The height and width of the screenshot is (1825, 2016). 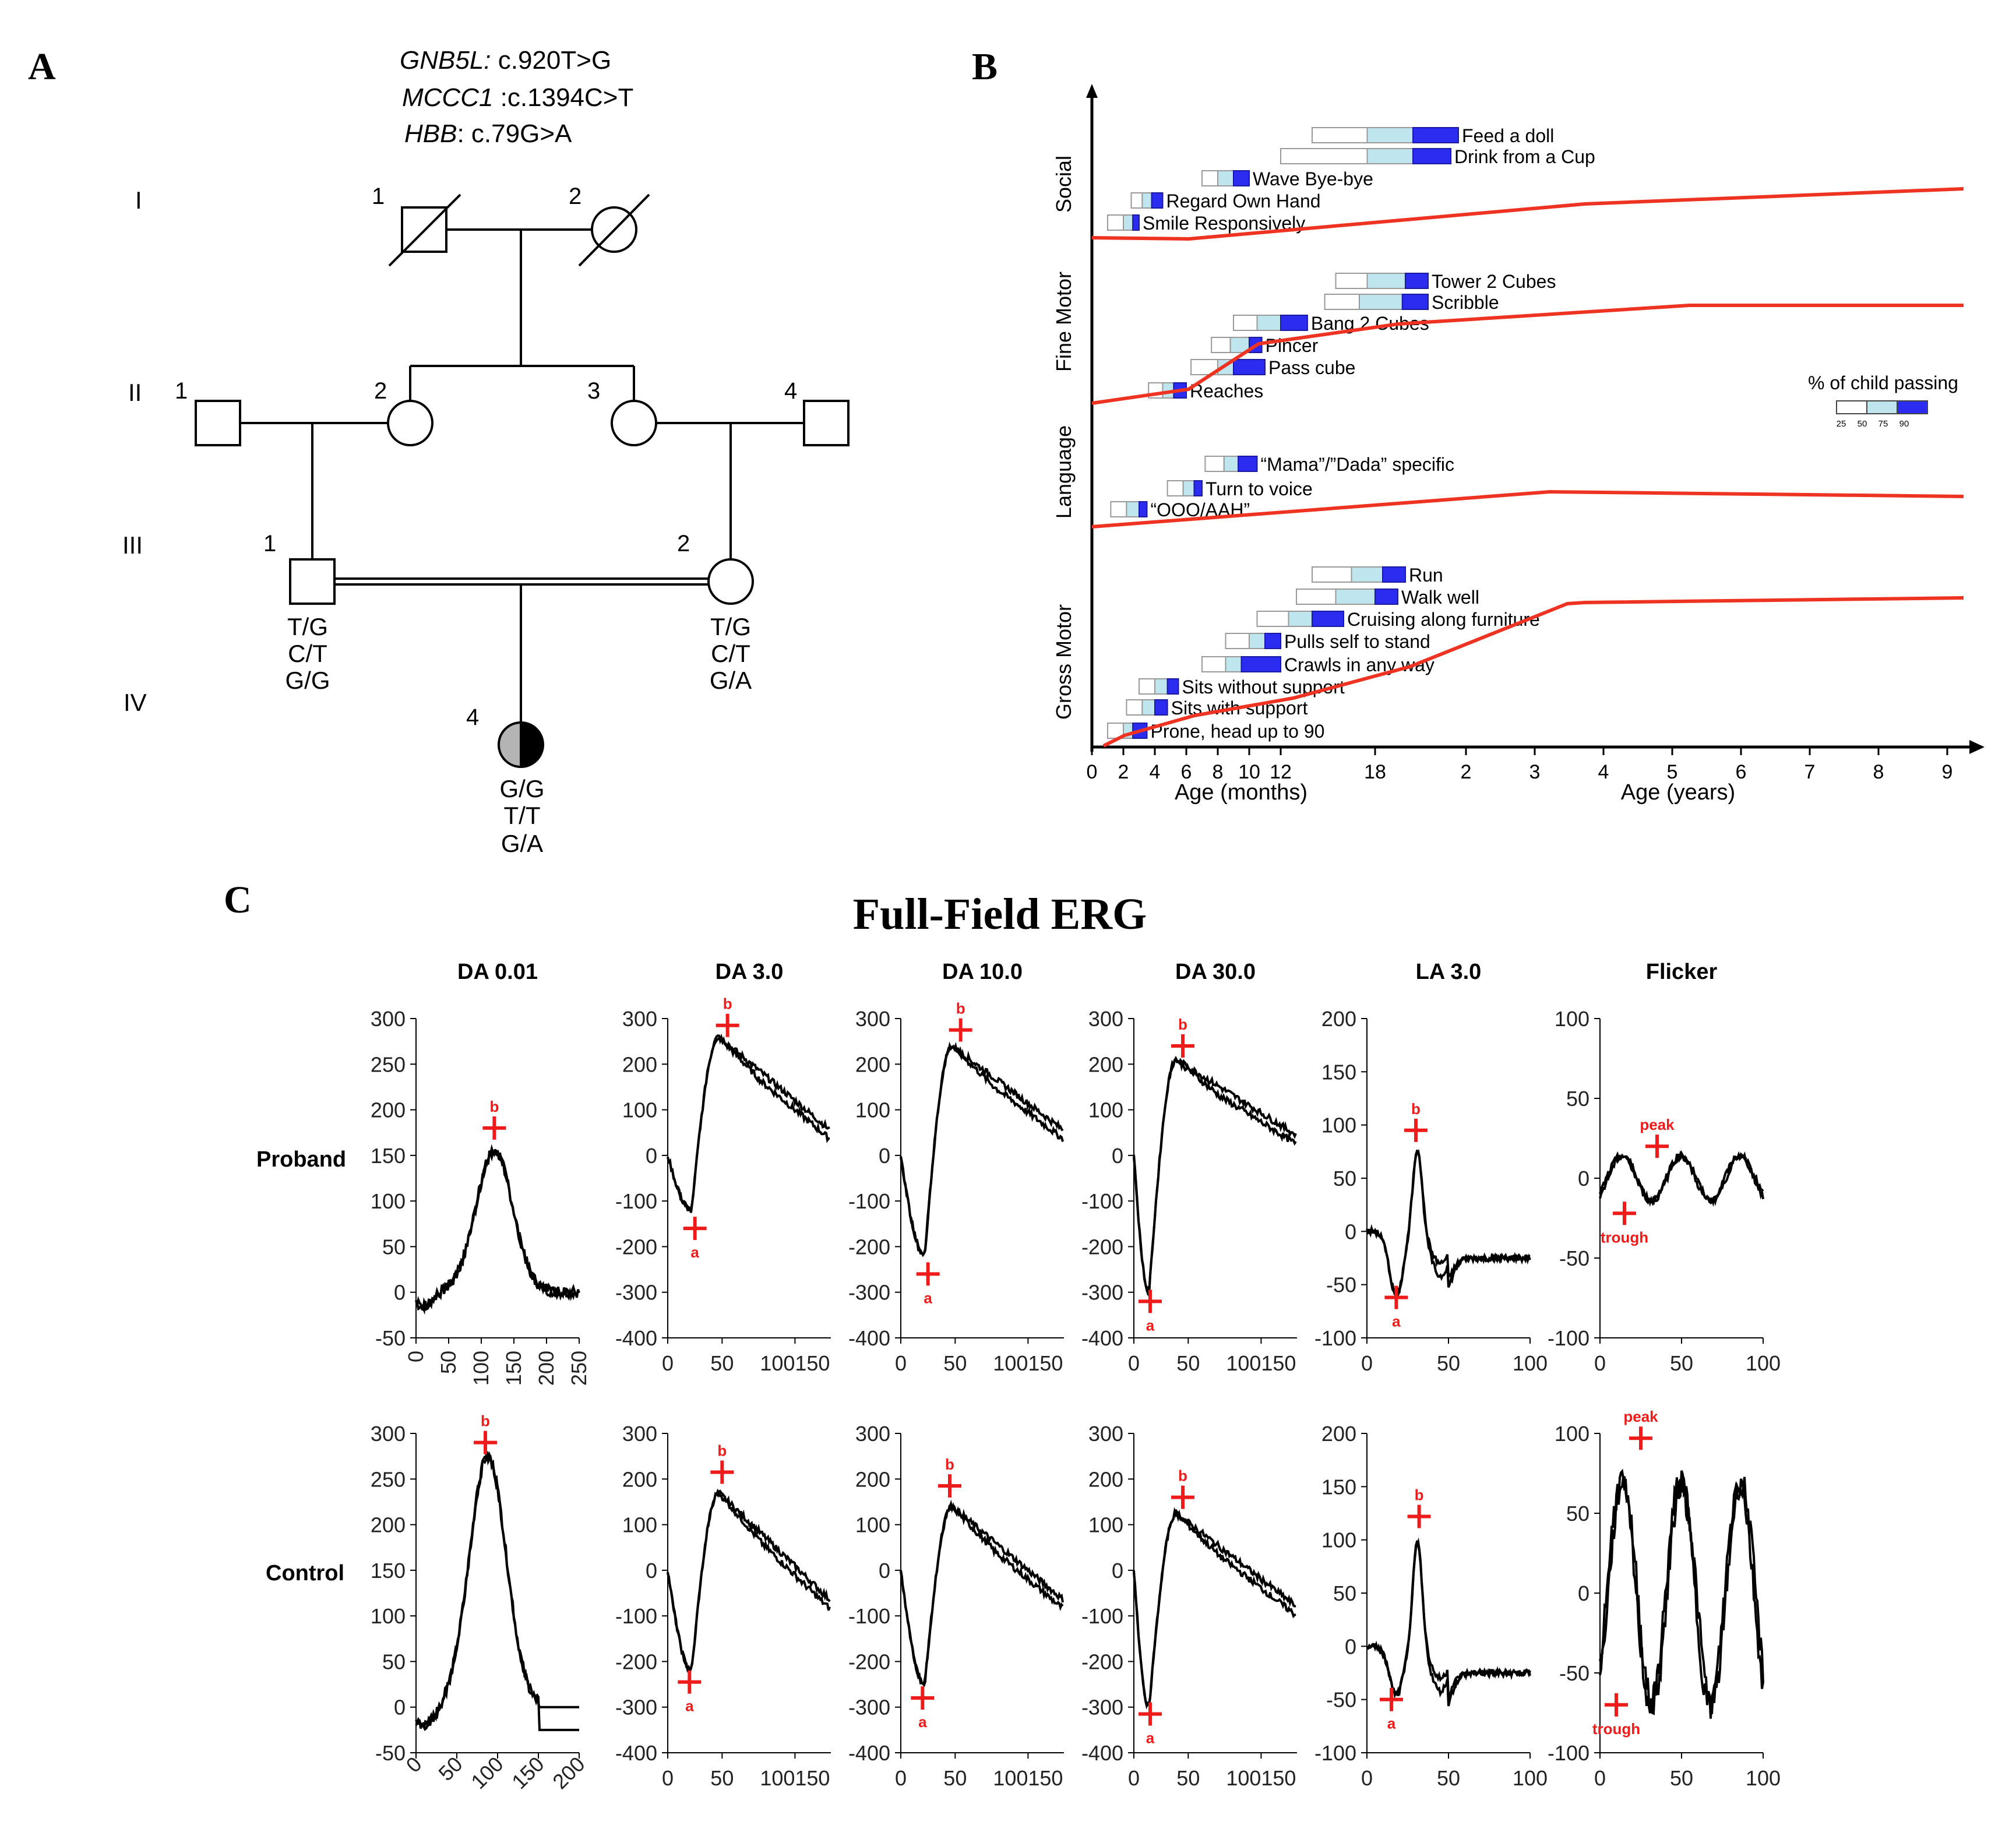 I want to click on milestone-feed-a-doll: Feed a doll, so click(x=1433, y=135).